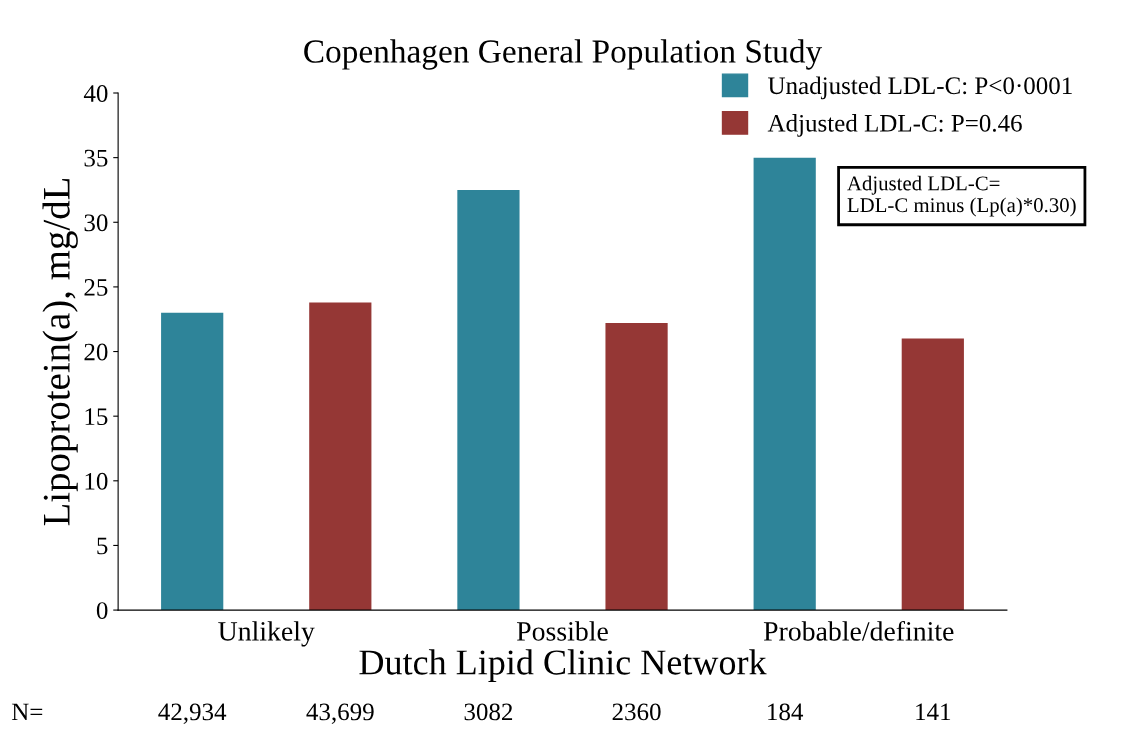 This screenshot has width=1125, height=744. Describe the element at coordinates (562, 631) in the screenshot. I see `x-tick-label: Possible` at that location.